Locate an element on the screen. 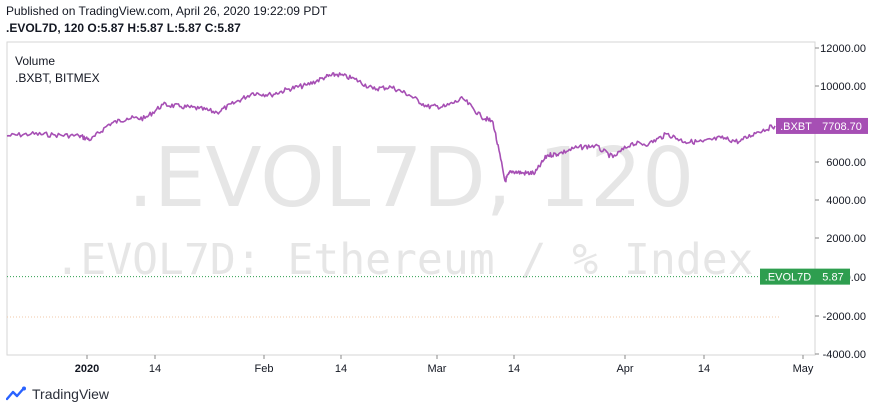 Image resolution: width=880 pixels, height=412 pixels. legend-entry: Volume is located at coordinates (35, 61).